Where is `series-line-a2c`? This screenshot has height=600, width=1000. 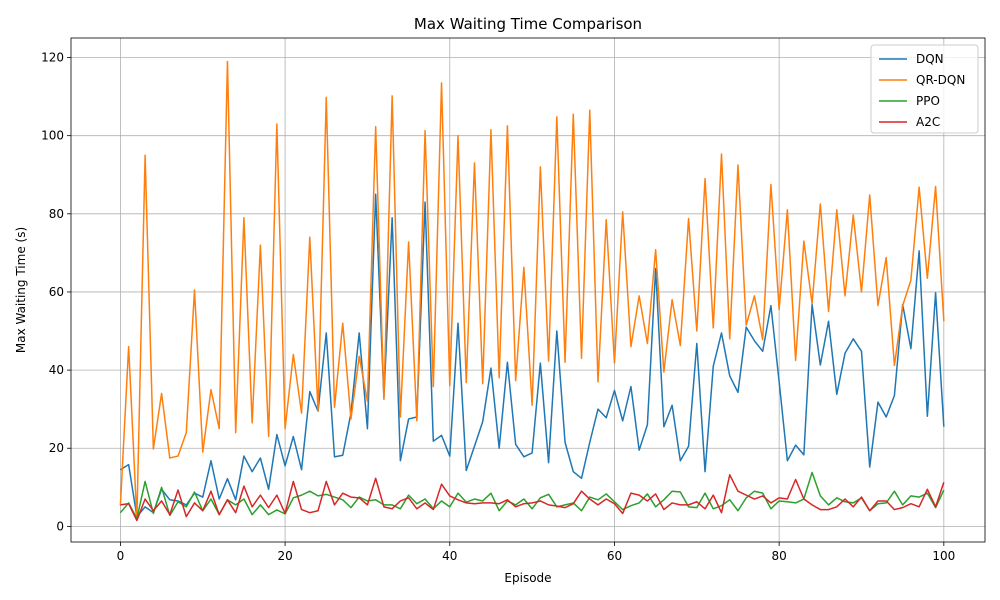
series-line-a2c is located at coordinates (532, 498).